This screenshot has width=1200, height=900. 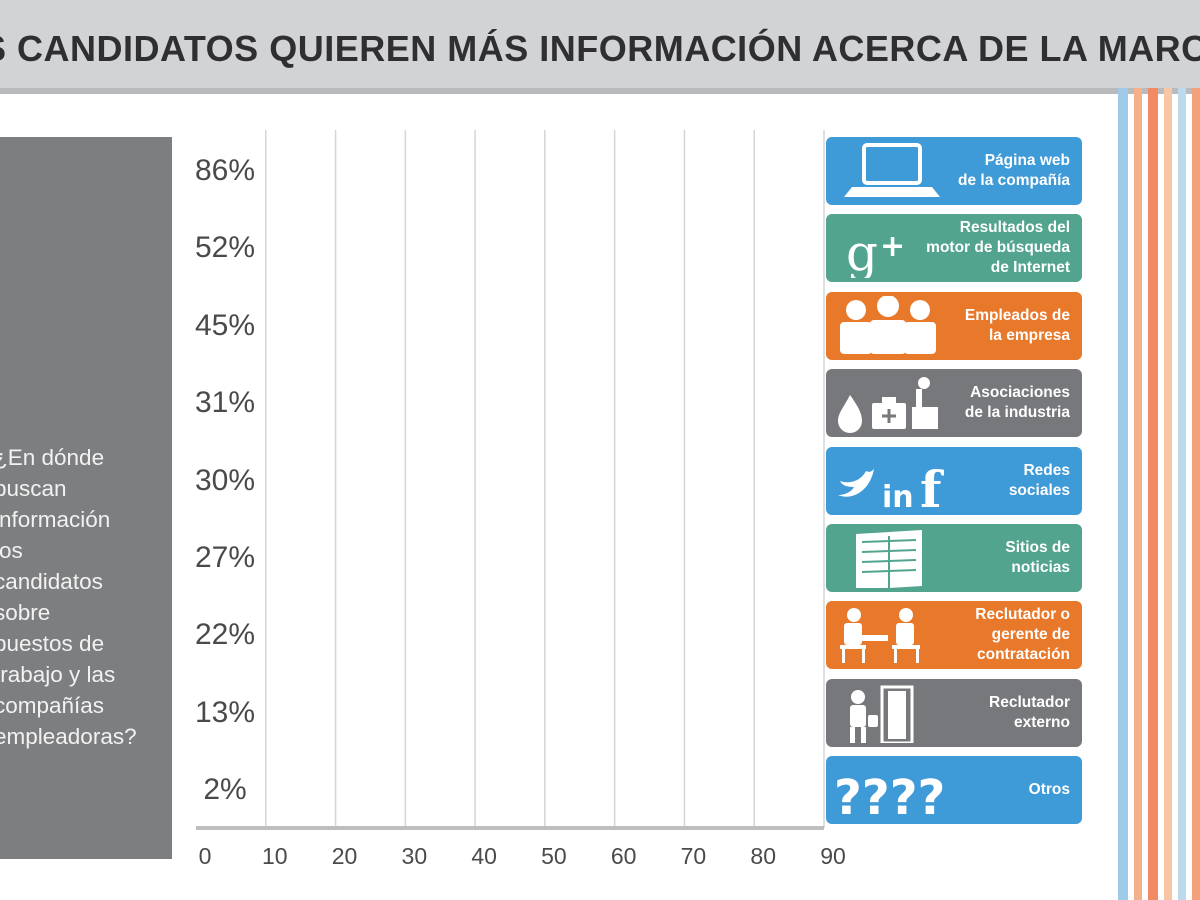 What do you see at coordinates (888, 403) in the screenshot?
I see `industry-icon` at bounding box center [888, 403].